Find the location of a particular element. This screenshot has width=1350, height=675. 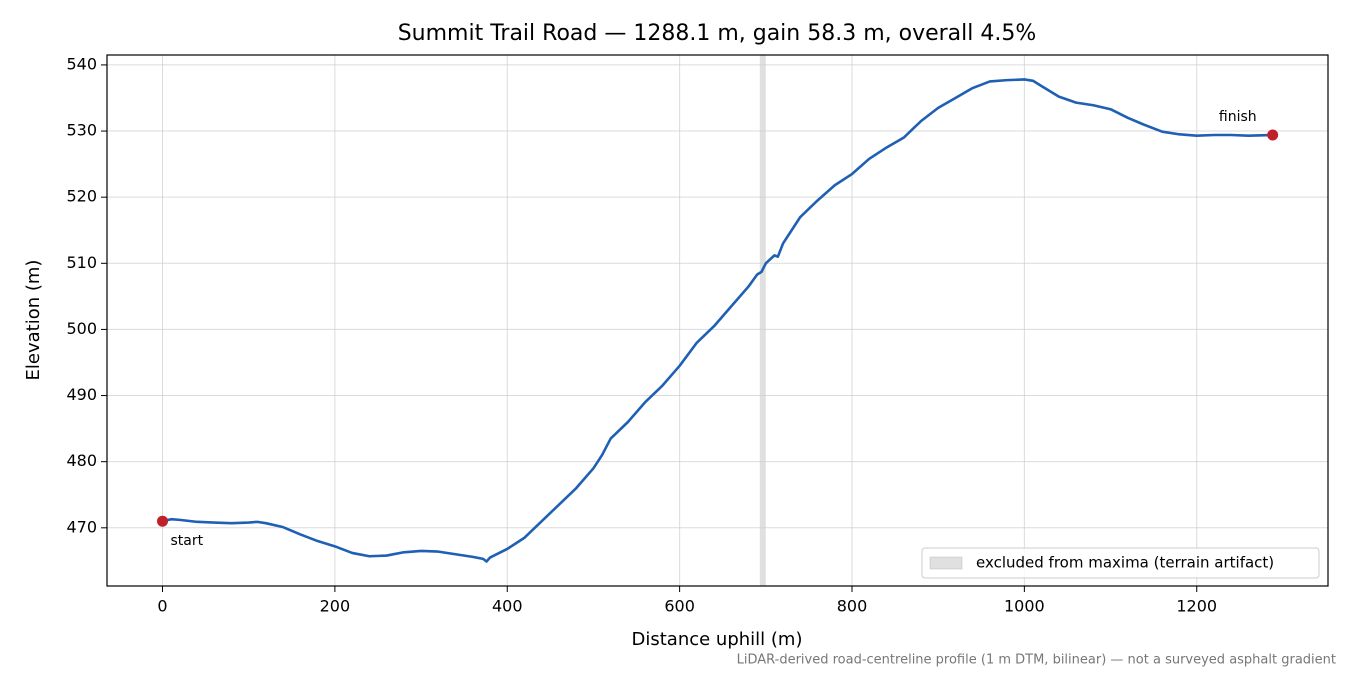

y-tick-label: 480 is located at coordinates (81, 460).